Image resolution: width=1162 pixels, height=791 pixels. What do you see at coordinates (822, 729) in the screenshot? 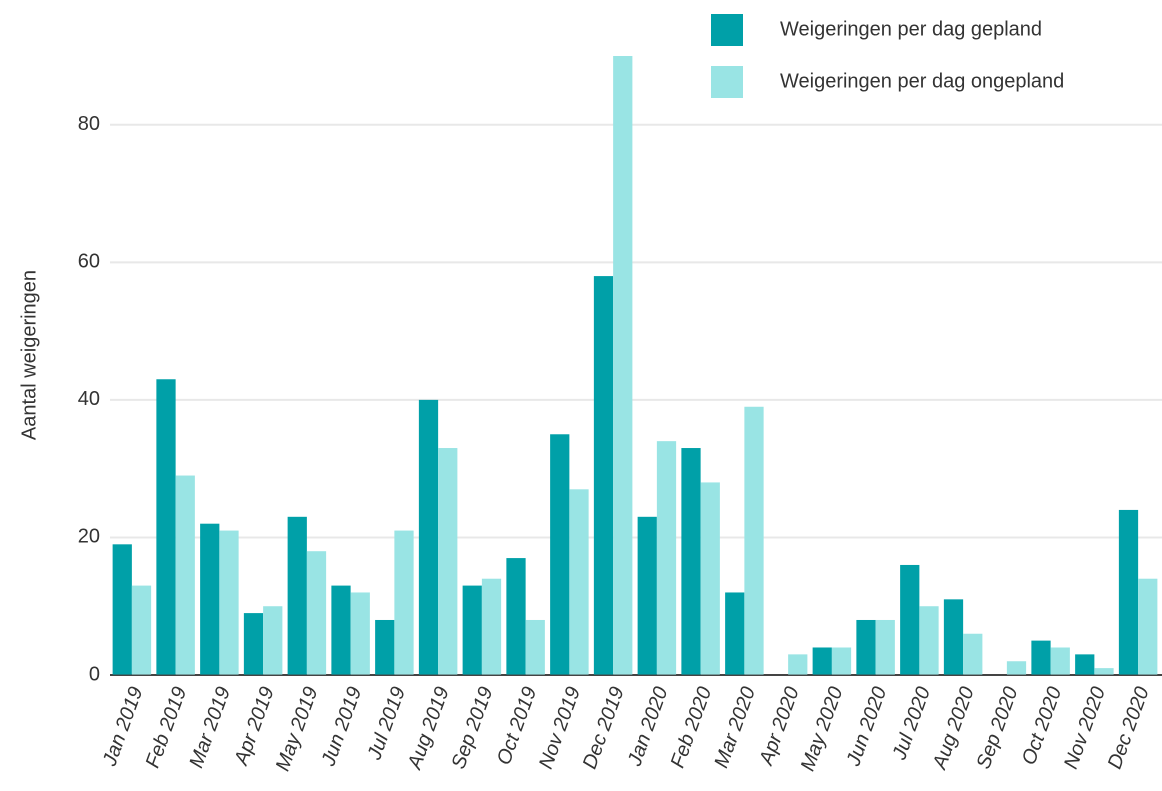
I see `x-tick-label: May 2020` at bounding box center [822, 729].